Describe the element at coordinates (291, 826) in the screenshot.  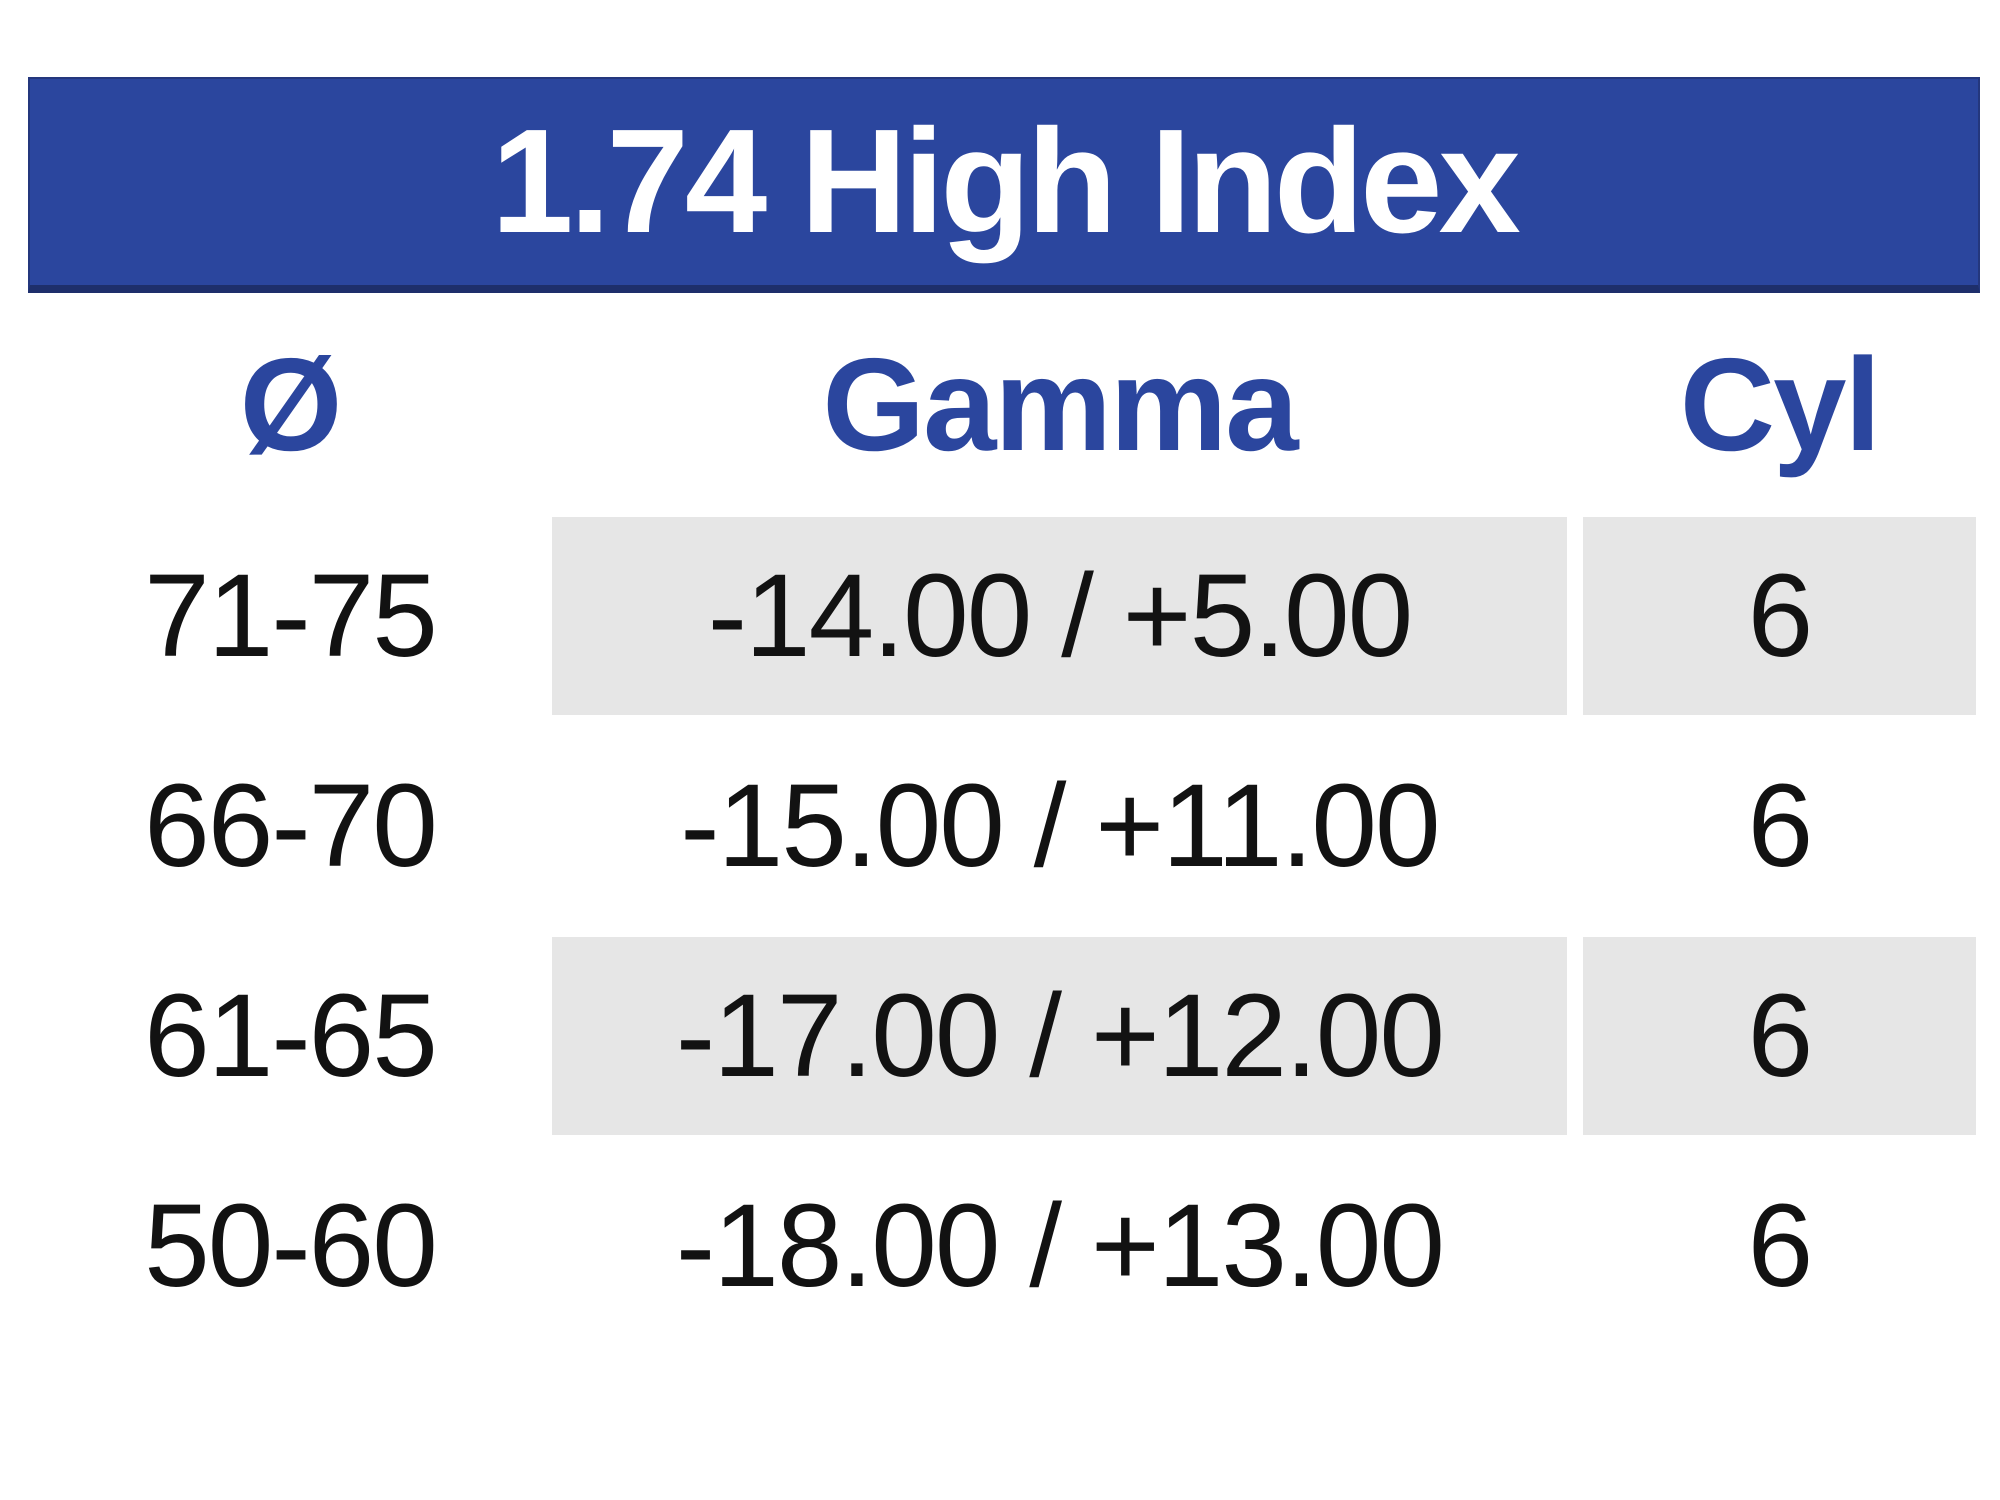
I see `cell-diameter: 66-70` at that location.